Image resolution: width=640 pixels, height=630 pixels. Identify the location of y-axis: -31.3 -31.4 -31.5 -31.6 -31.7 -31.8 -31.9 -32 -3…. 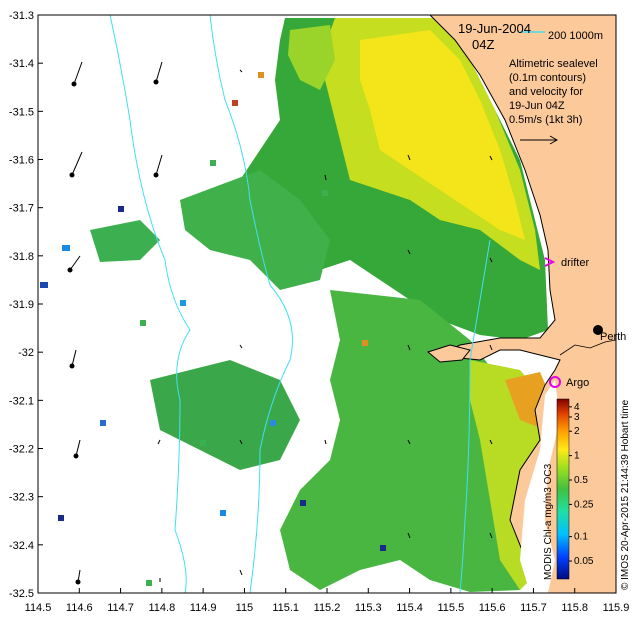
(26, 305).